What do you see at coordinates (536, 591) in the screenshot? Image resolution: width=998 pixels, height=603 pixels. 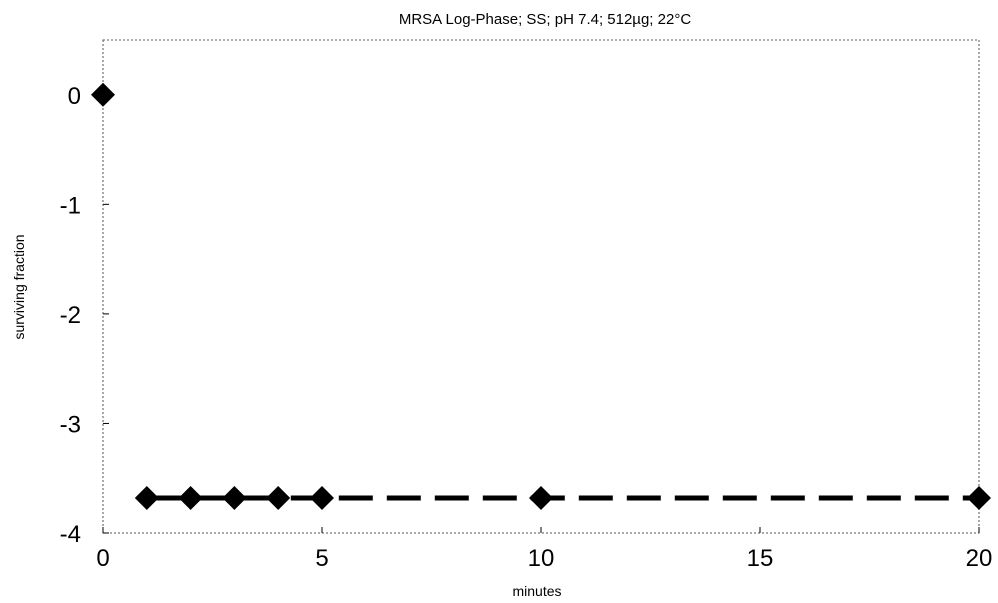 I see `x-axis-title: minutes` at bounding box center [536, 591].